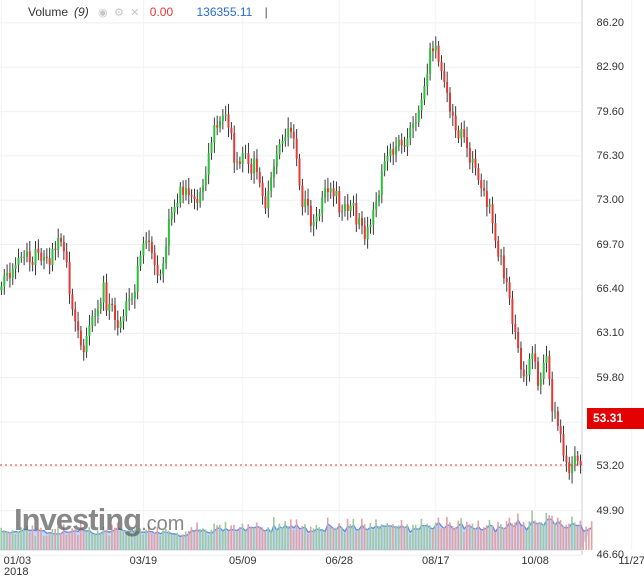 This screenshot has width=644, height=578. Describe the element at coordinates (610, 555) in the screenshot. I see `y-tick-label: 46.60` at that location.